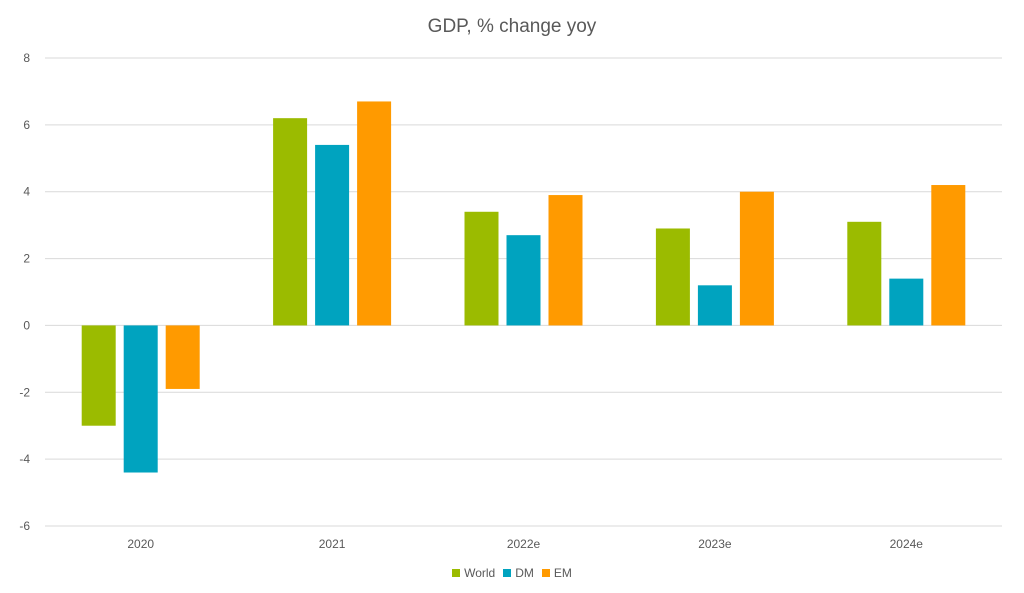 This screenshot has height=593, width=1024. What do you see at coordinates (26, 259) in the screenshot?
I see `y-tick-label: 2` at bounding box center [26, 259].